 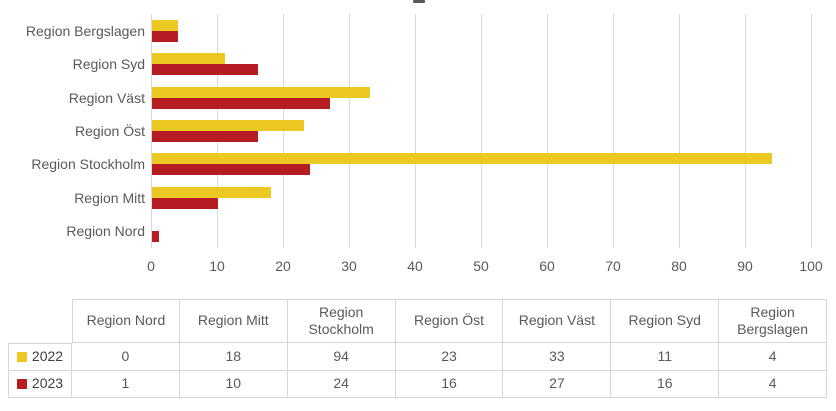 I want to click on table-value-cell: 27, so click(x=557, y=384).